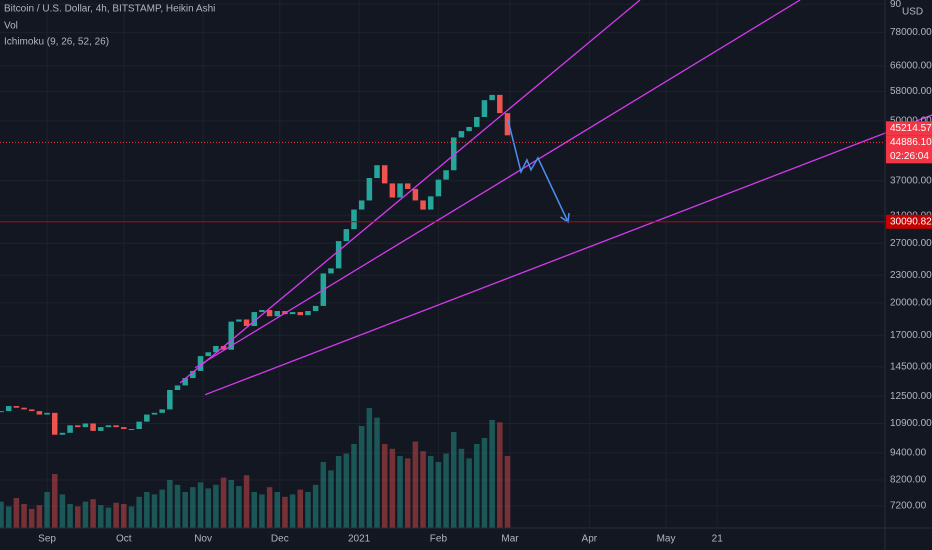 The width and height of the screenshot is (932, 550). Describe the element at coordinates (911, 32) in the screenshot. I see `y-tick-label: 78000.00` at that location.